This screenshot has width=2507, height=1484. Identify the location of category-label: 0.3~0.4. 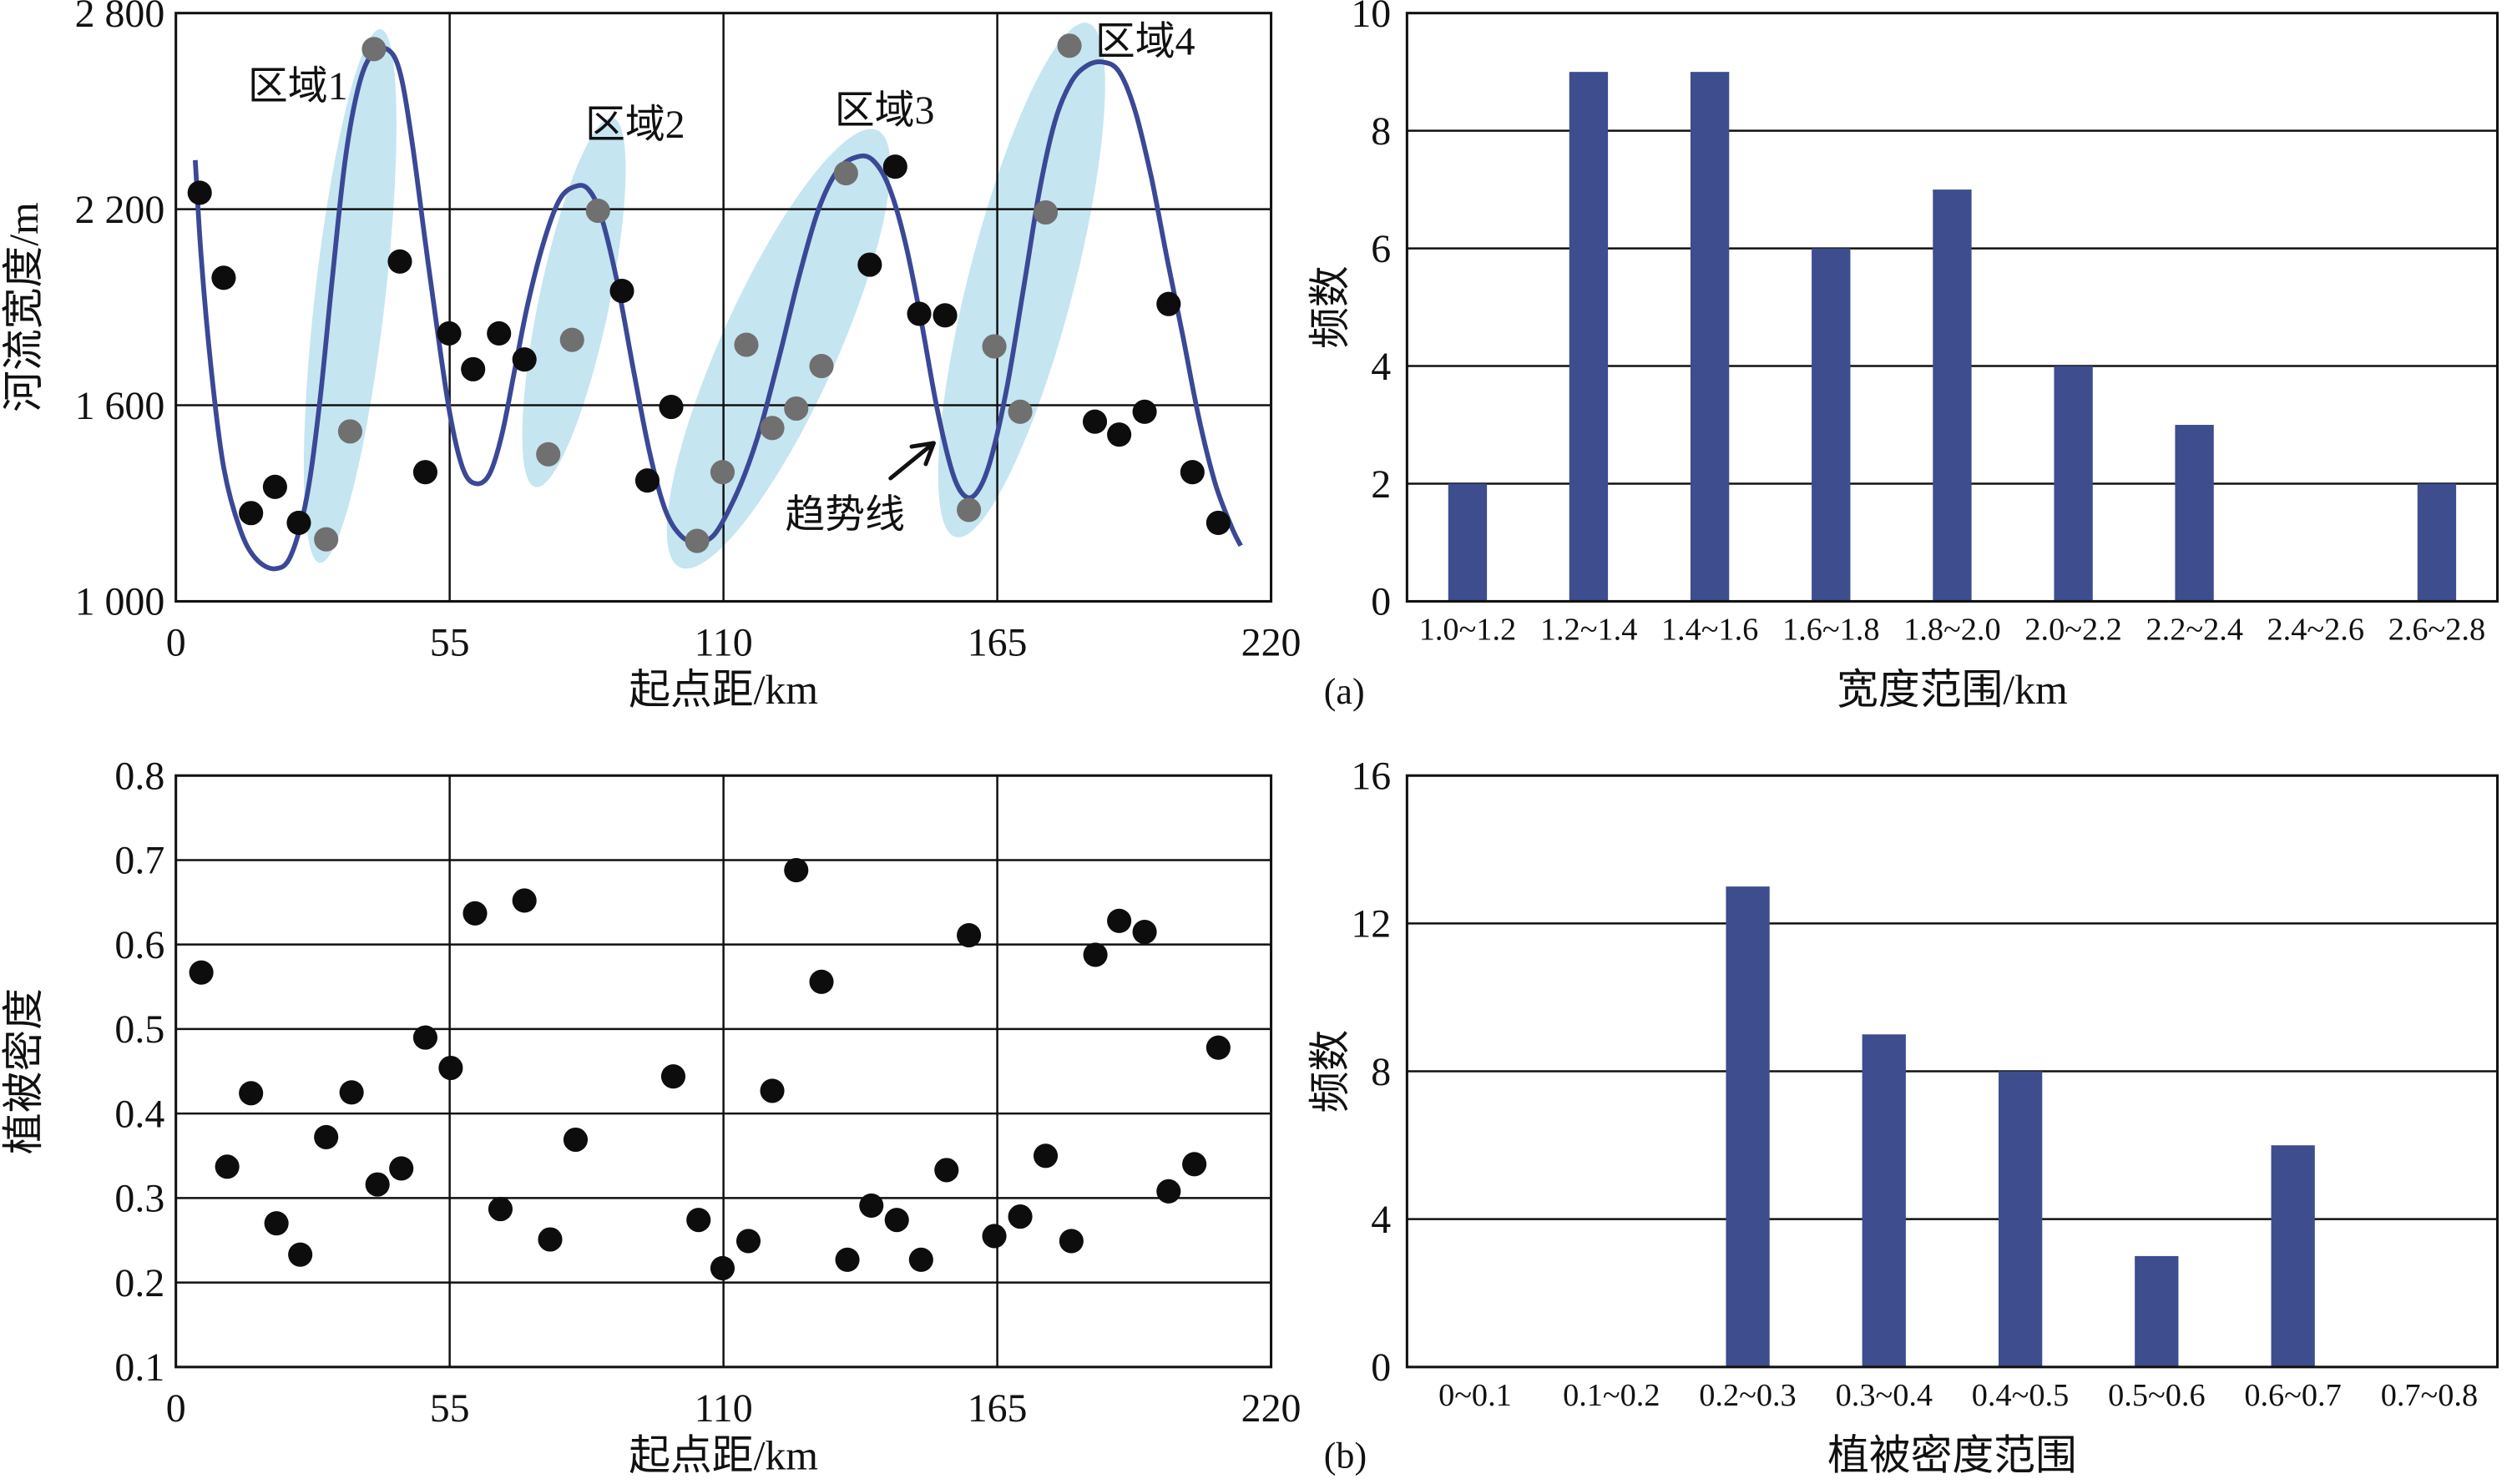
(1885, 1395).